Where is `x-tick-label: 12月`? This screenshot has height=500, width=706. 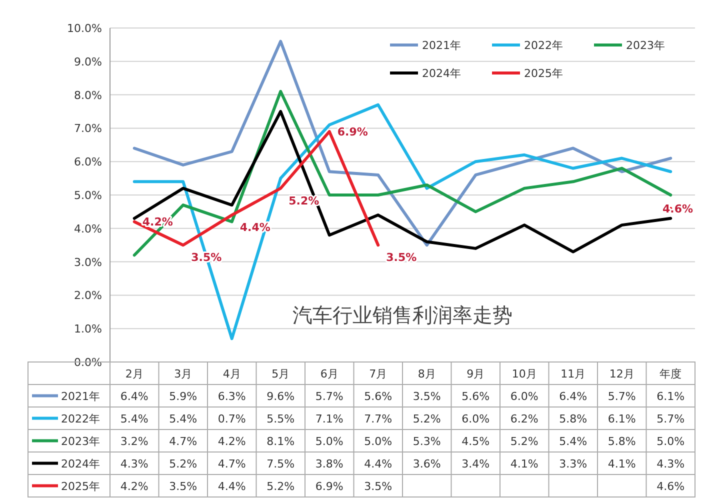 x-tick-label: 12月 is located at coordinates (621, 373).